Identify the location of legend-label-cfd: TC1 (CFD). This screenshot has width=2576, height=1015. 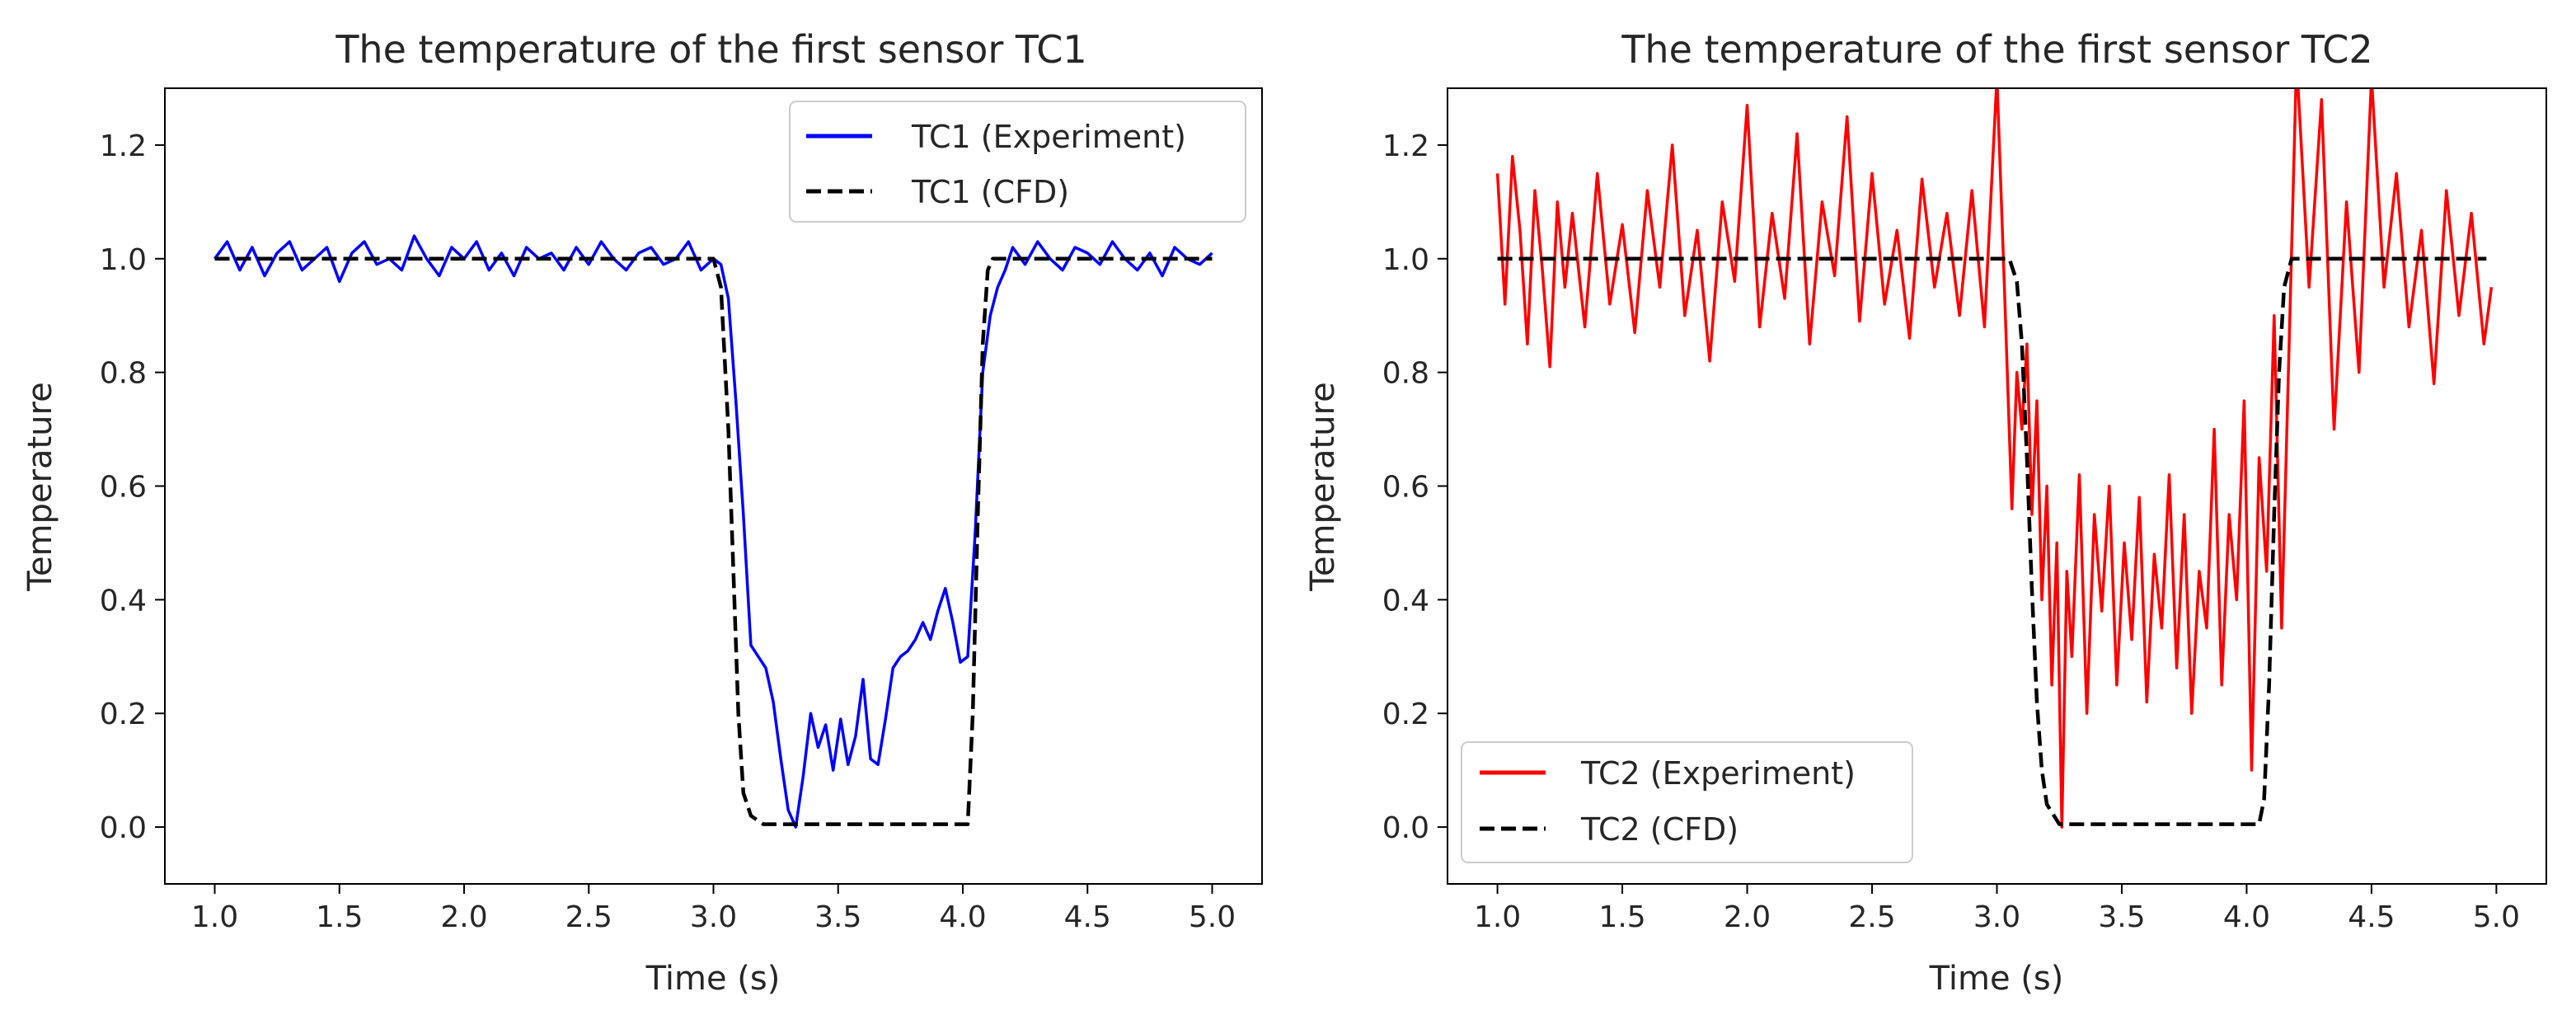
(990, 192).